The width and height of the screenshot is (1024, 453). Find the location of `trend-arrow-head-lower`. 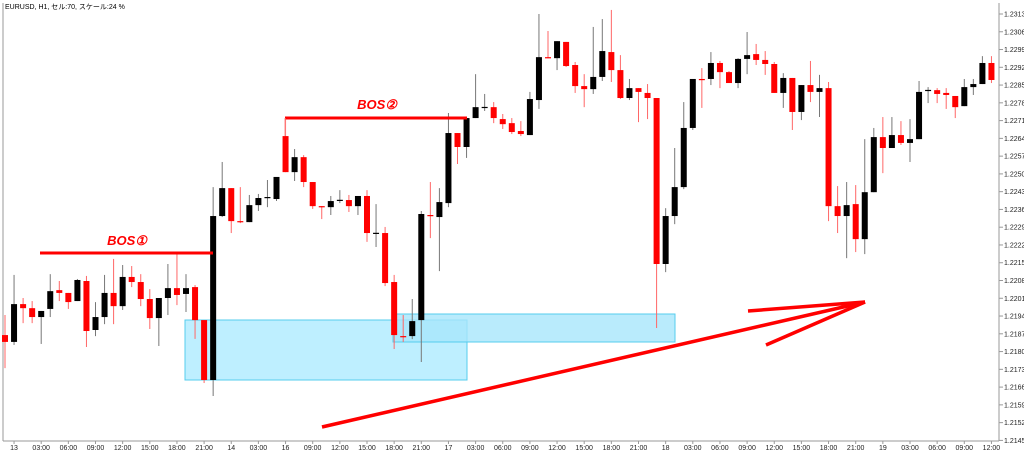

trend-arrow-head-lower is located at coordinates (815, 323).